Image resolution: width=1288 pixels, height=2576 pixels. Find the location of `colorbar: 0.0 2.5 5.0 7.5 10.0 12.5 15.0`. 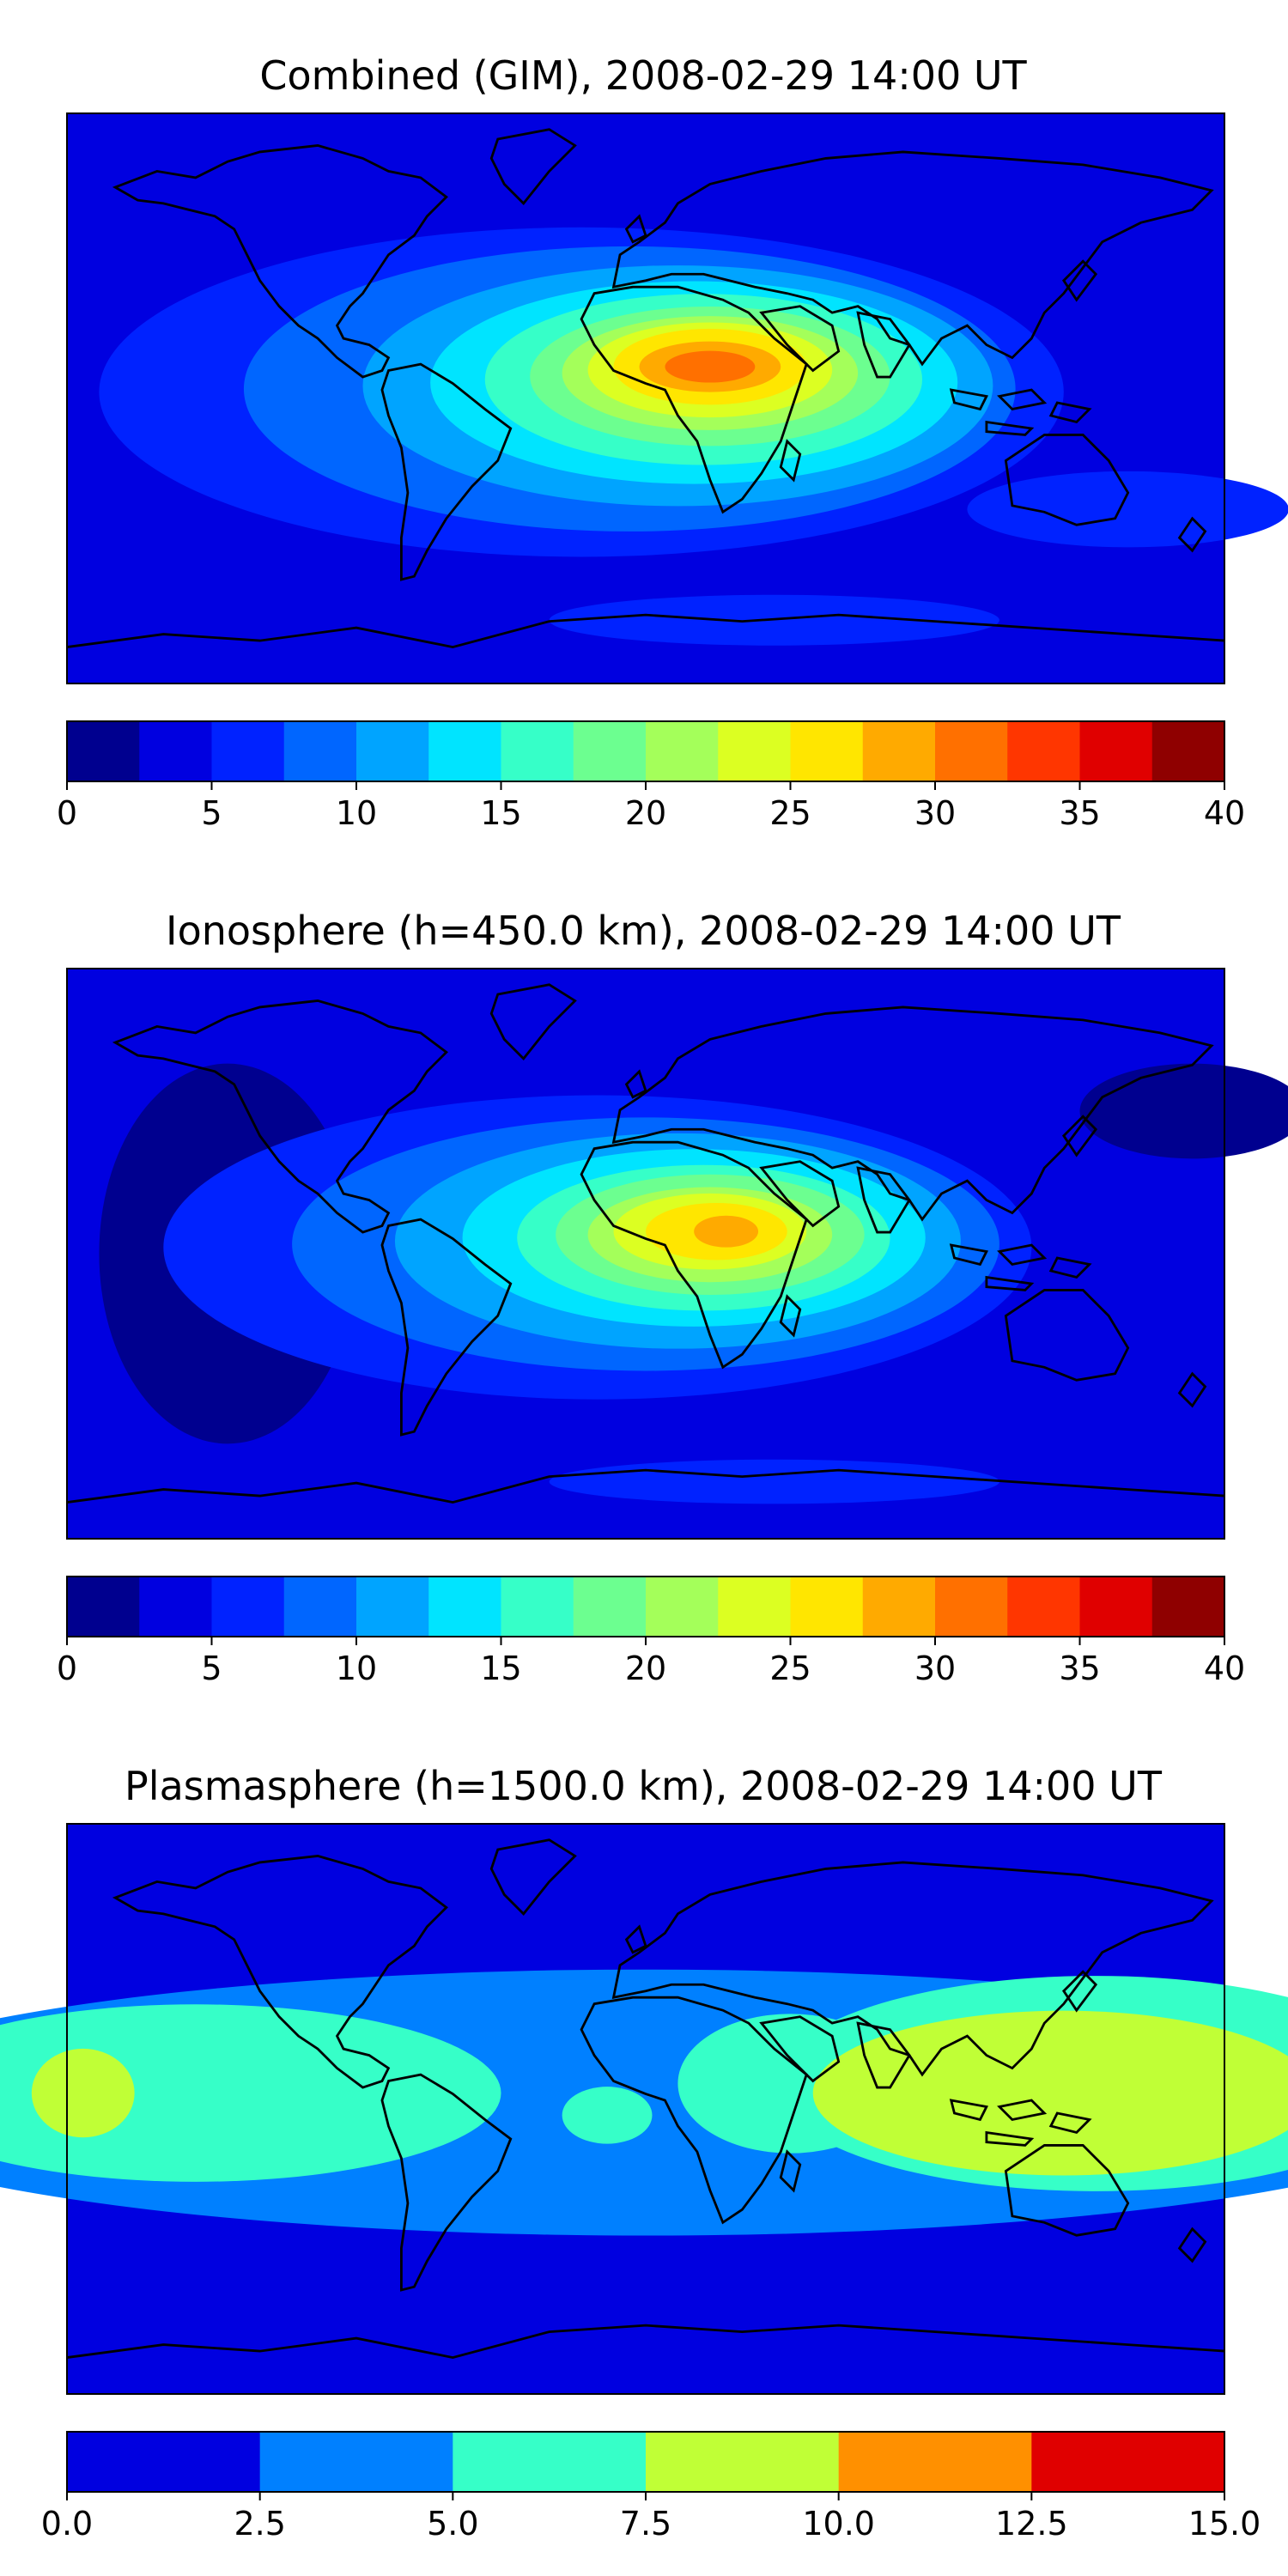

colorbar: 0.0 2.5 5.0 7.5 10.0 12.5 15.0 is located at coordinates (651, 2487).